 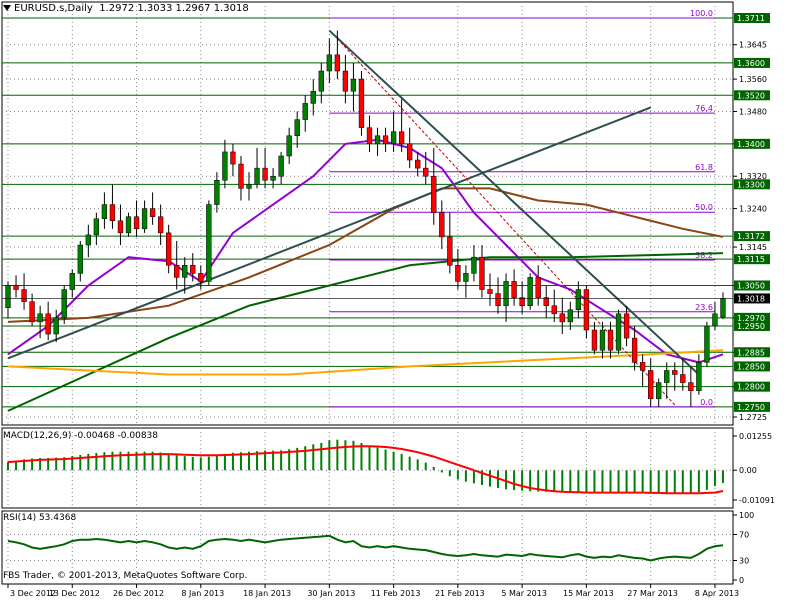 I want to click on macd-tick-label-2: -0.01091, so click(x=757, y=500).